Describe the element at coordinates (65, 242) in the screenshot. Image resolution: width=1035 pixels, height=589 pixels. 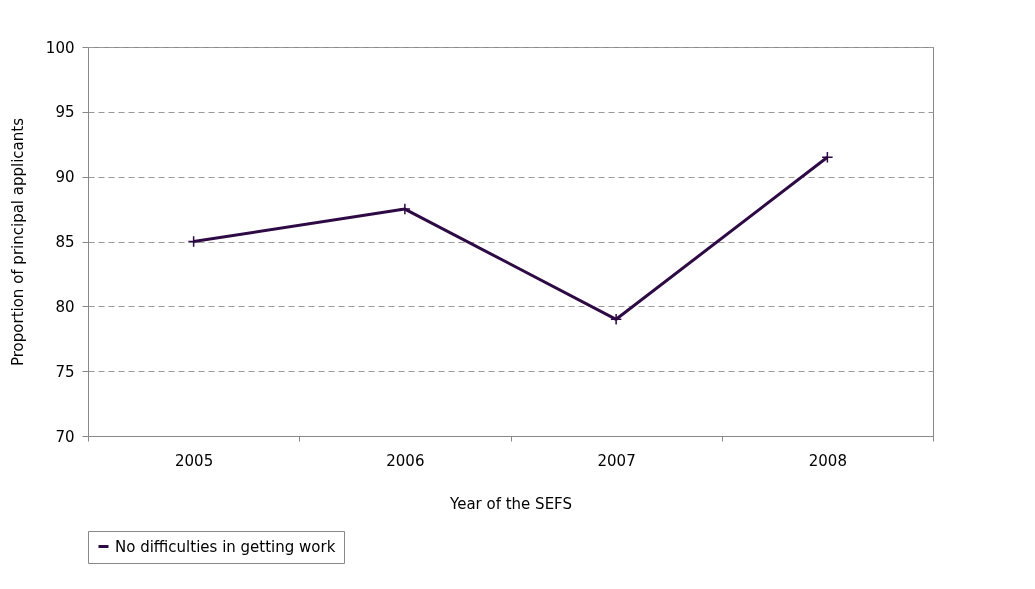
I see `y-tick-label: 85` at that location.